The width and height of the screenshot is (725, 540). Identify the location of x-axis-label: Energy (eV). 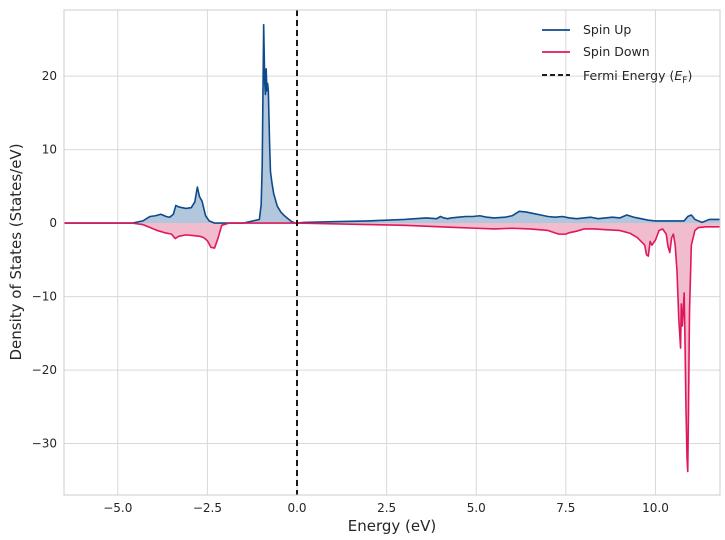
(392, 526).